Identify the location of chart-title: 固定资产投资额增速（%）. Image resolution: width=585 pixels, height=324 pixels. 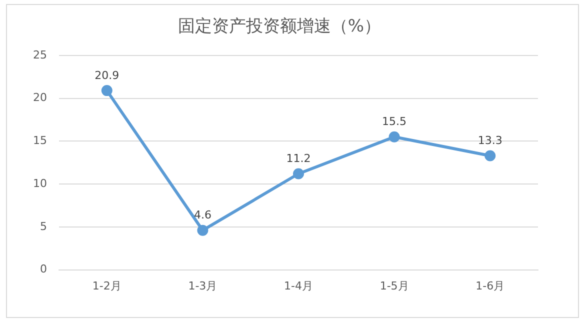
(280, 26).